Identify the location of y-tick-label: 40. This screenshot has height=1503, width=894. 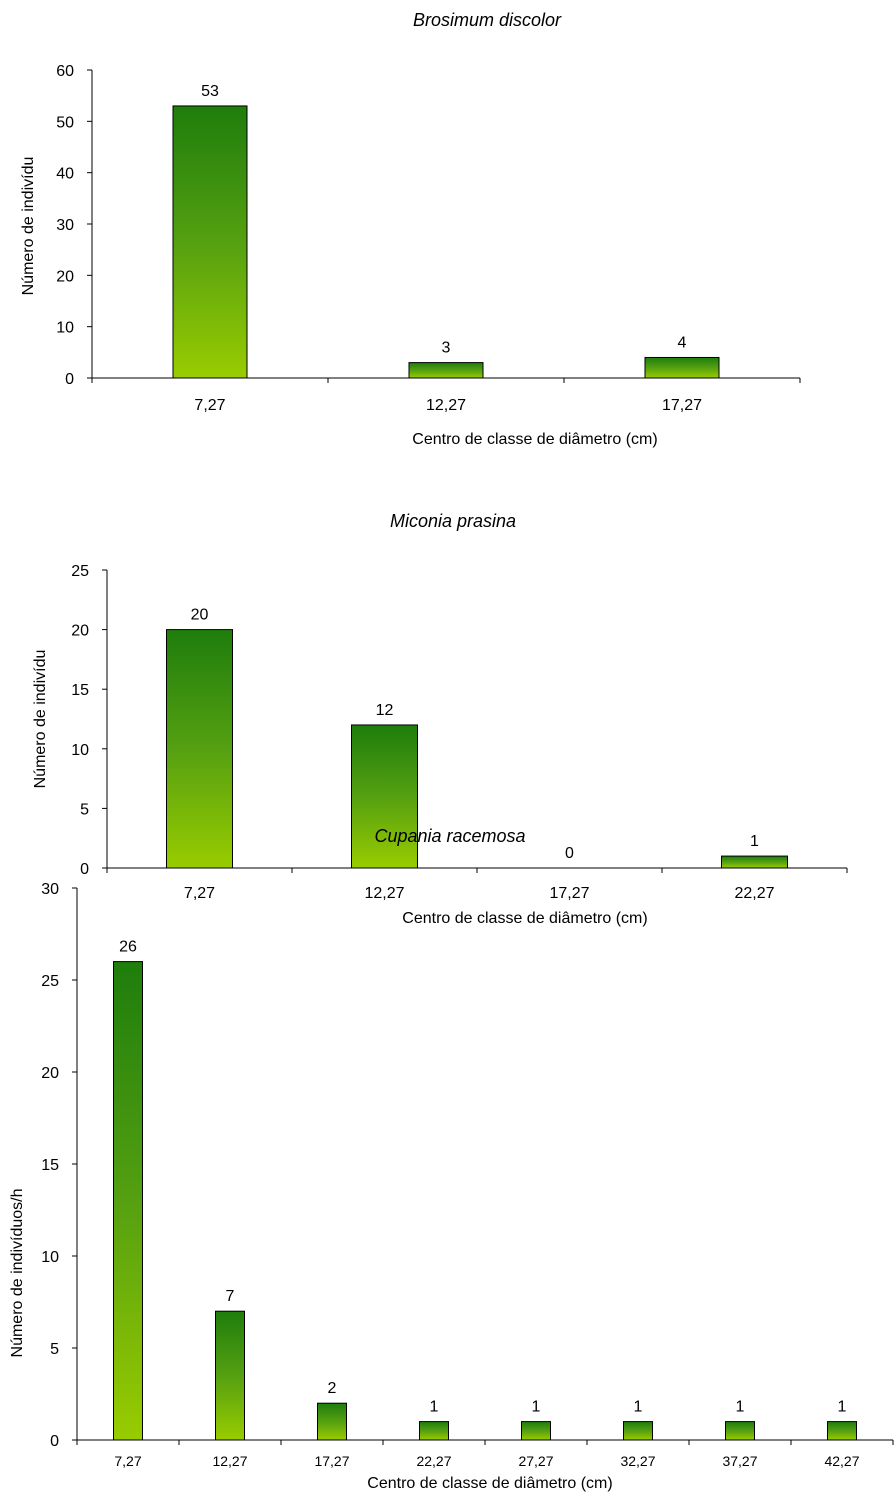
(65, 174).